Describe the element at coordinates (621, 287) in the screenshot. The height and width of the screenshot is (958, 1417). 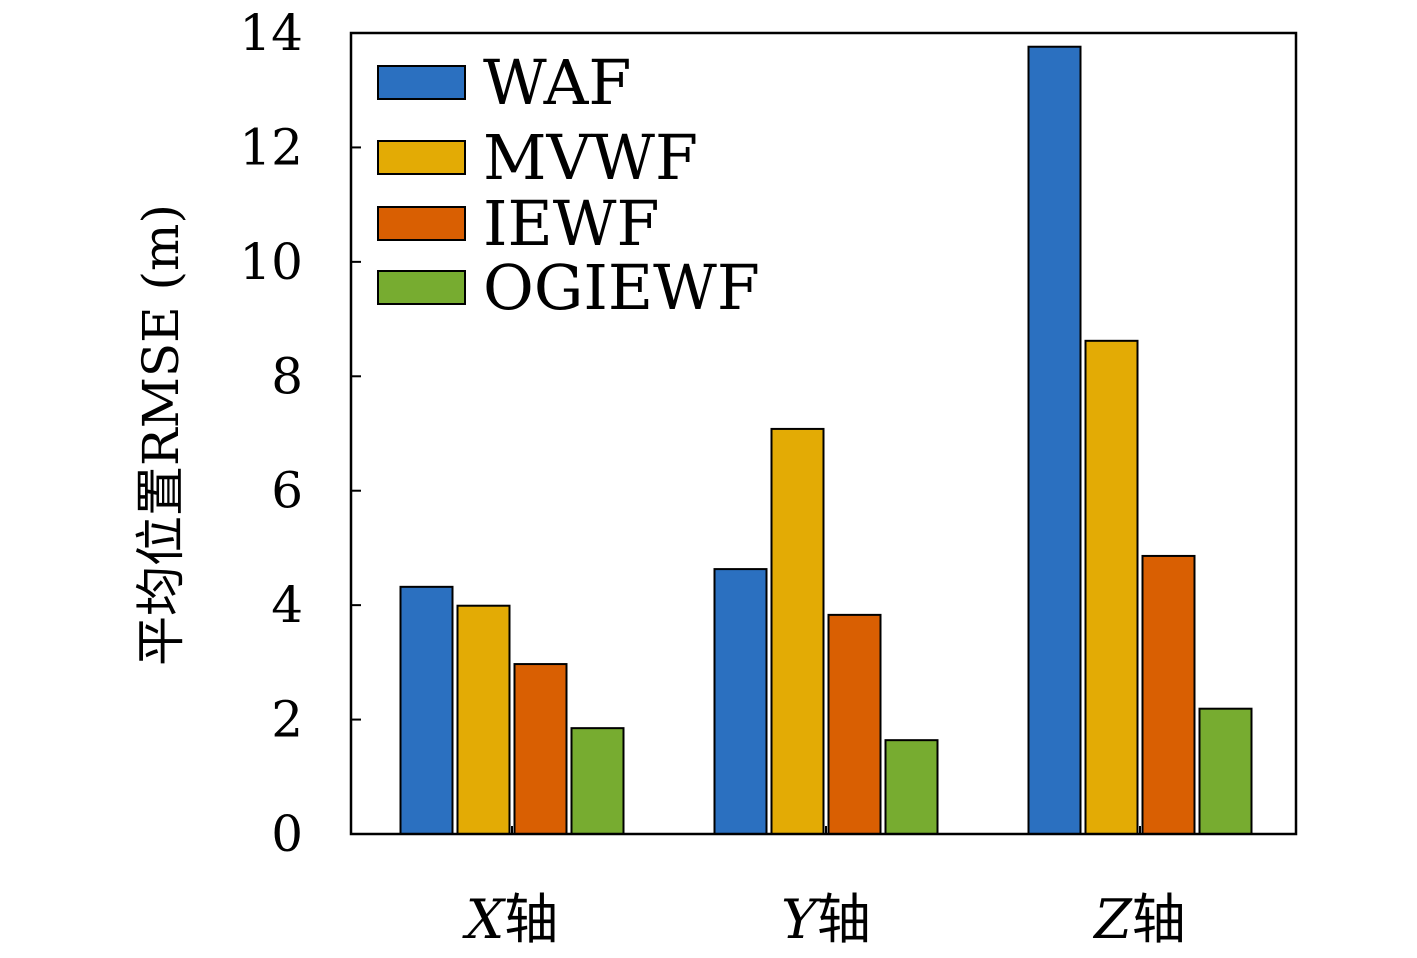
I see `legend-label-ogiewf: OGIEWF` at that location.